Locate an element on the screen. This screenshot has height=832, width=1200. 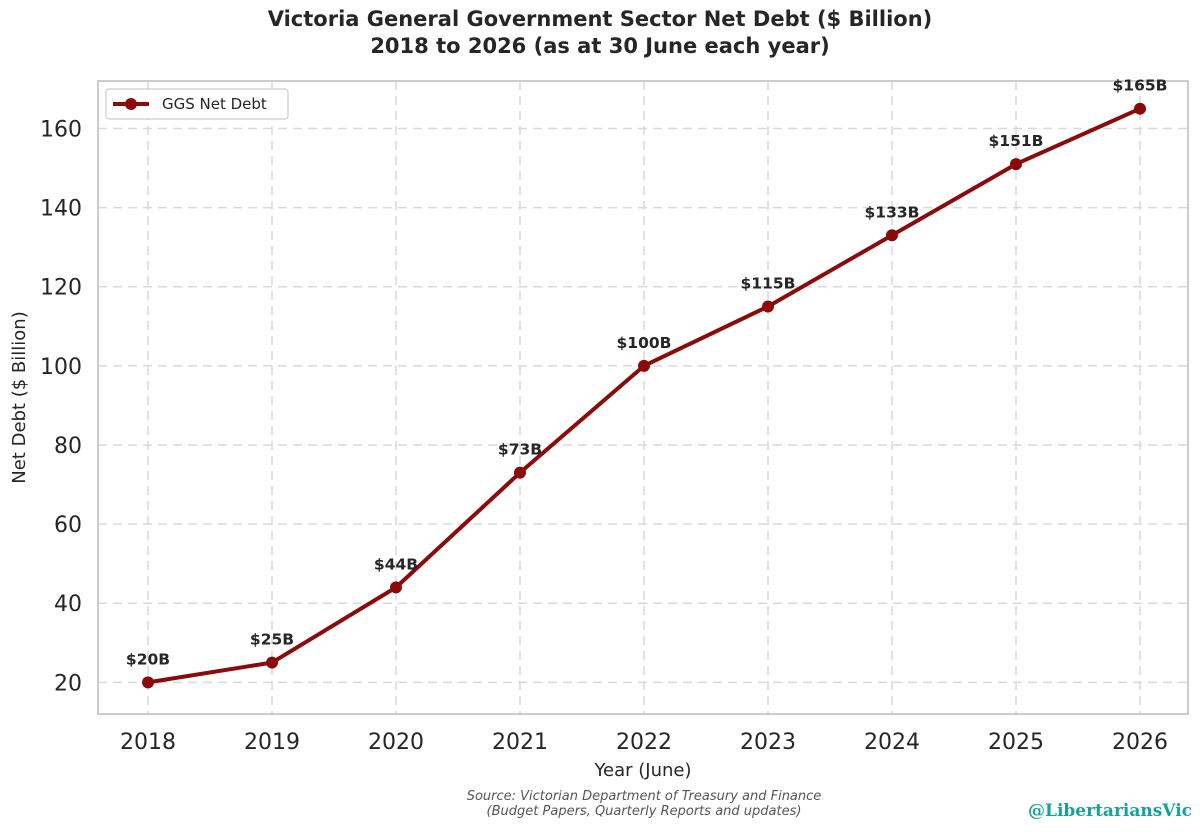
data-label-2018: $20B is located at coordinates (148, 659).